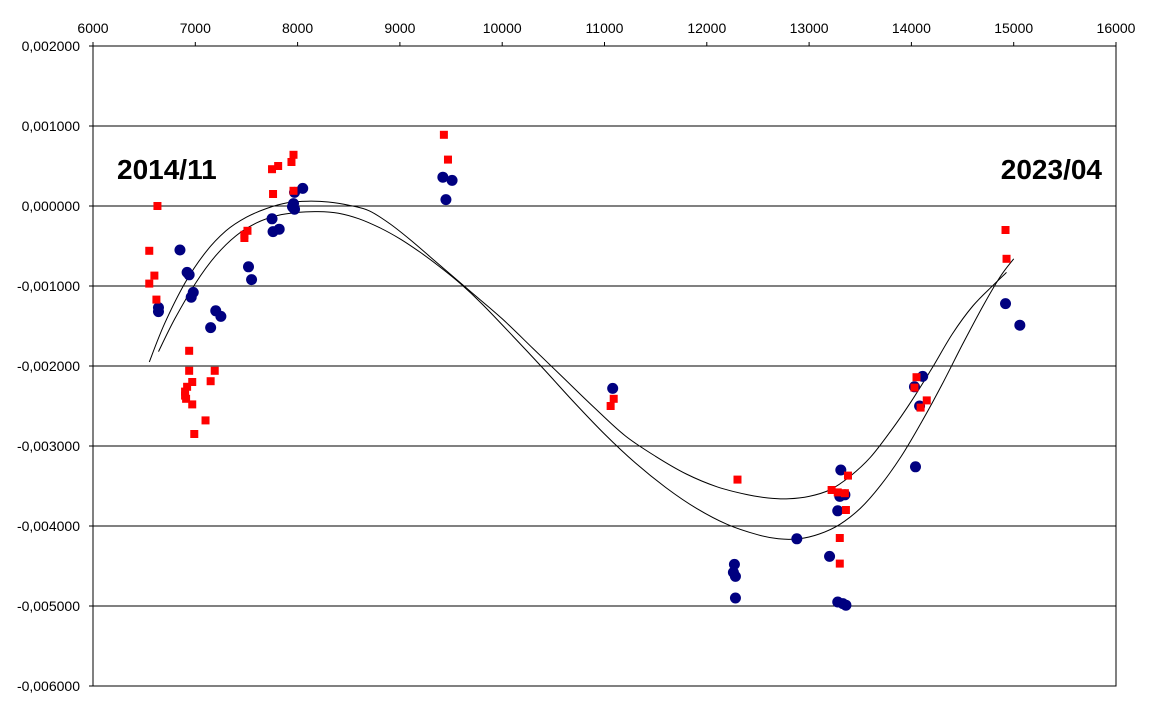  What do you see at coordinates (809, 28) in the screenshot?
I see `x-tick-label: 13000` at bounding box center [809, 28].